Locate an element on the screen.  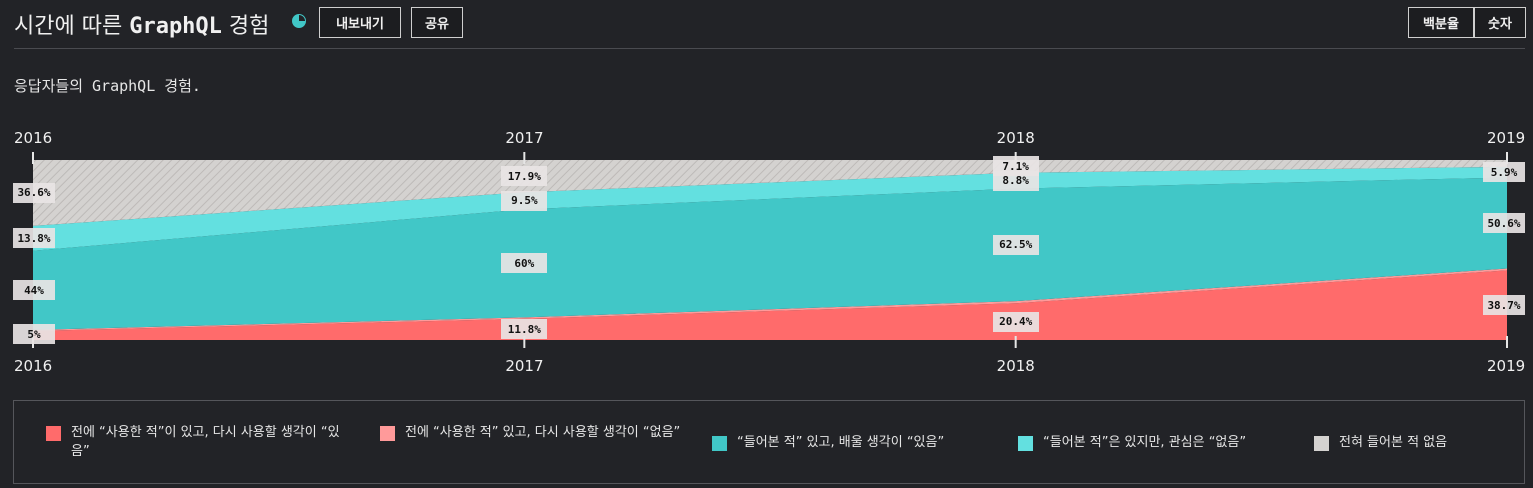
chart-title: 시간에 따른 GraphQL 경험 is located at coordinates (141, 24).